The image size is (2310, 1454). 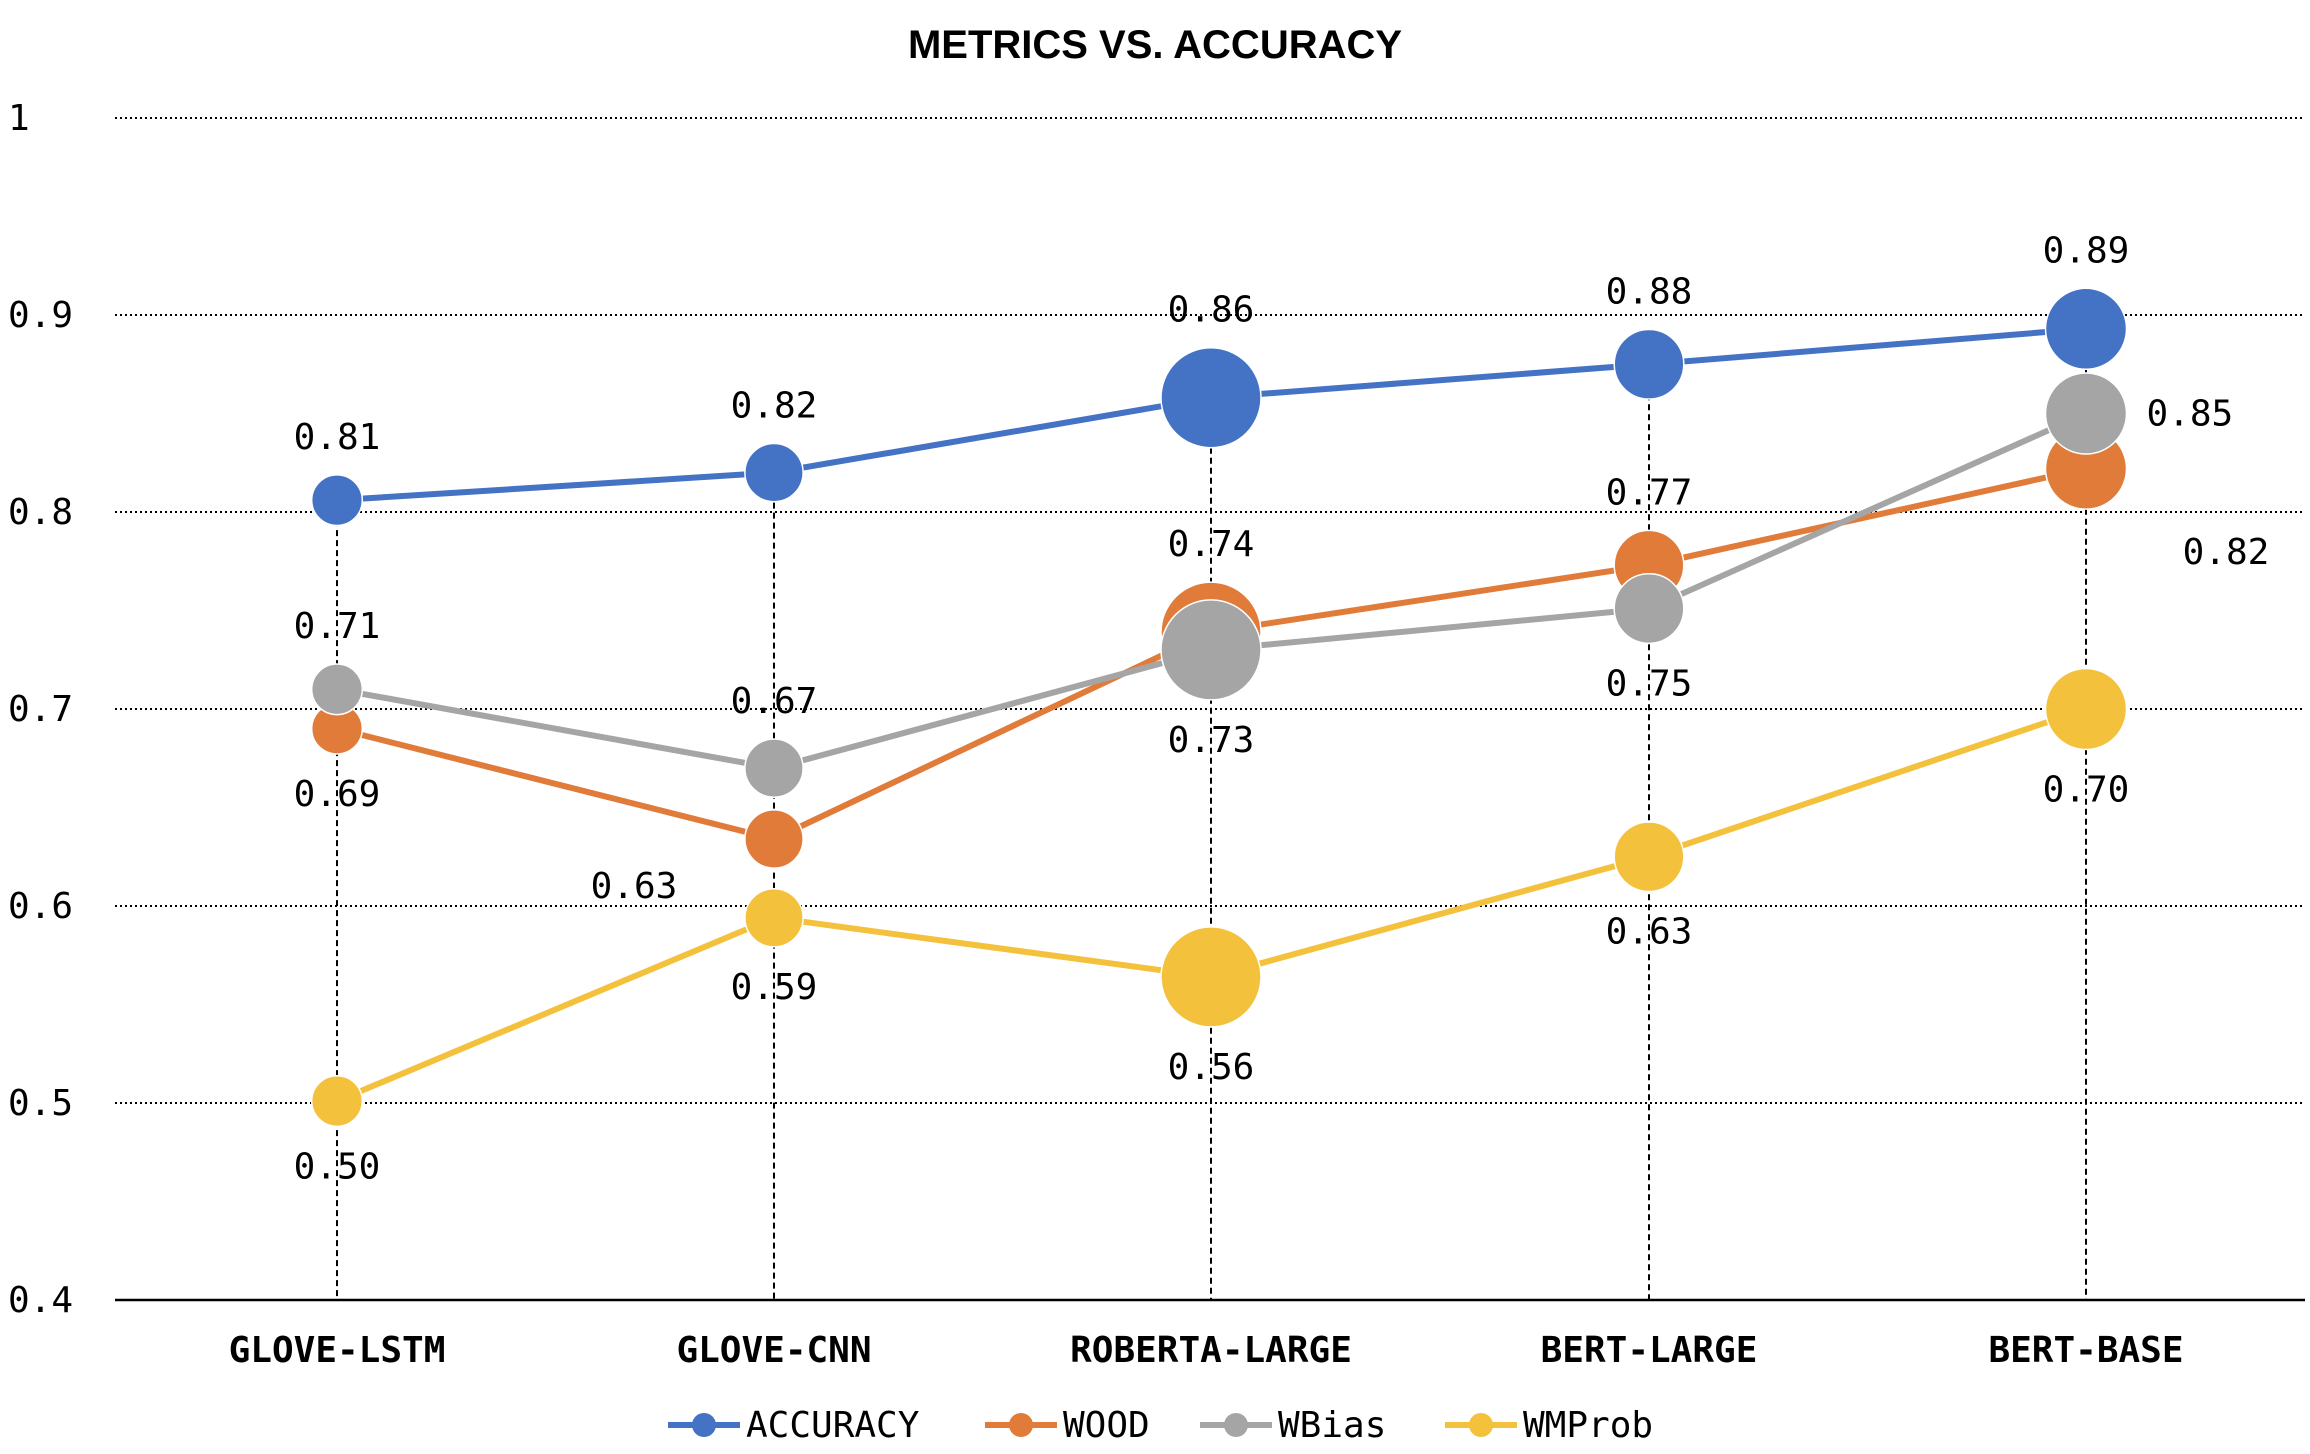 I want to click on legend-label: WMProb, so click(x=1588, y=1425).